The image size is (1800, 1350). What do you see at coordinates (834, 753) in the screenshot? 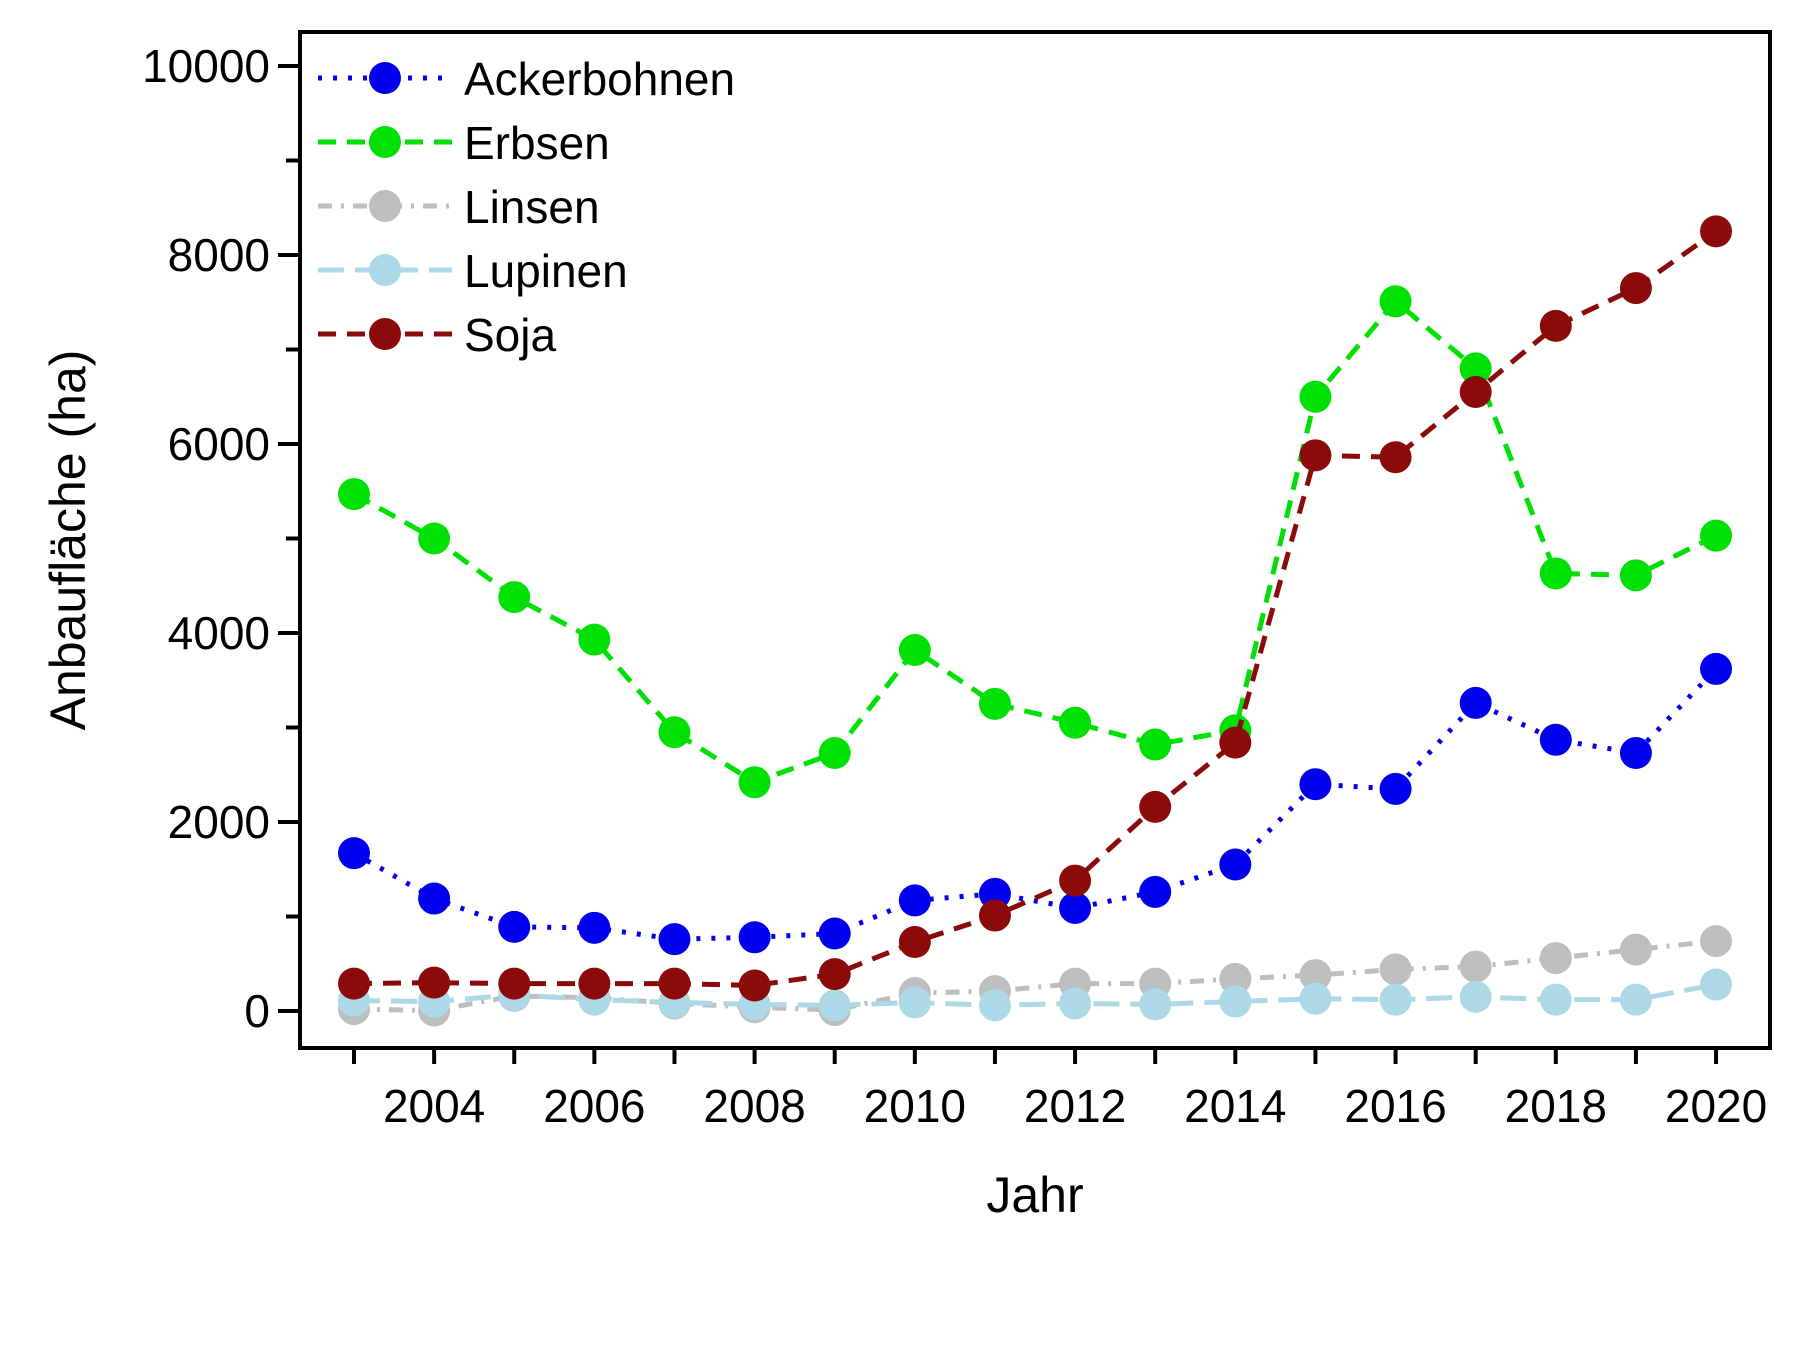
I see `data-point-erbsen-2009` at bounding box center [834, 753].